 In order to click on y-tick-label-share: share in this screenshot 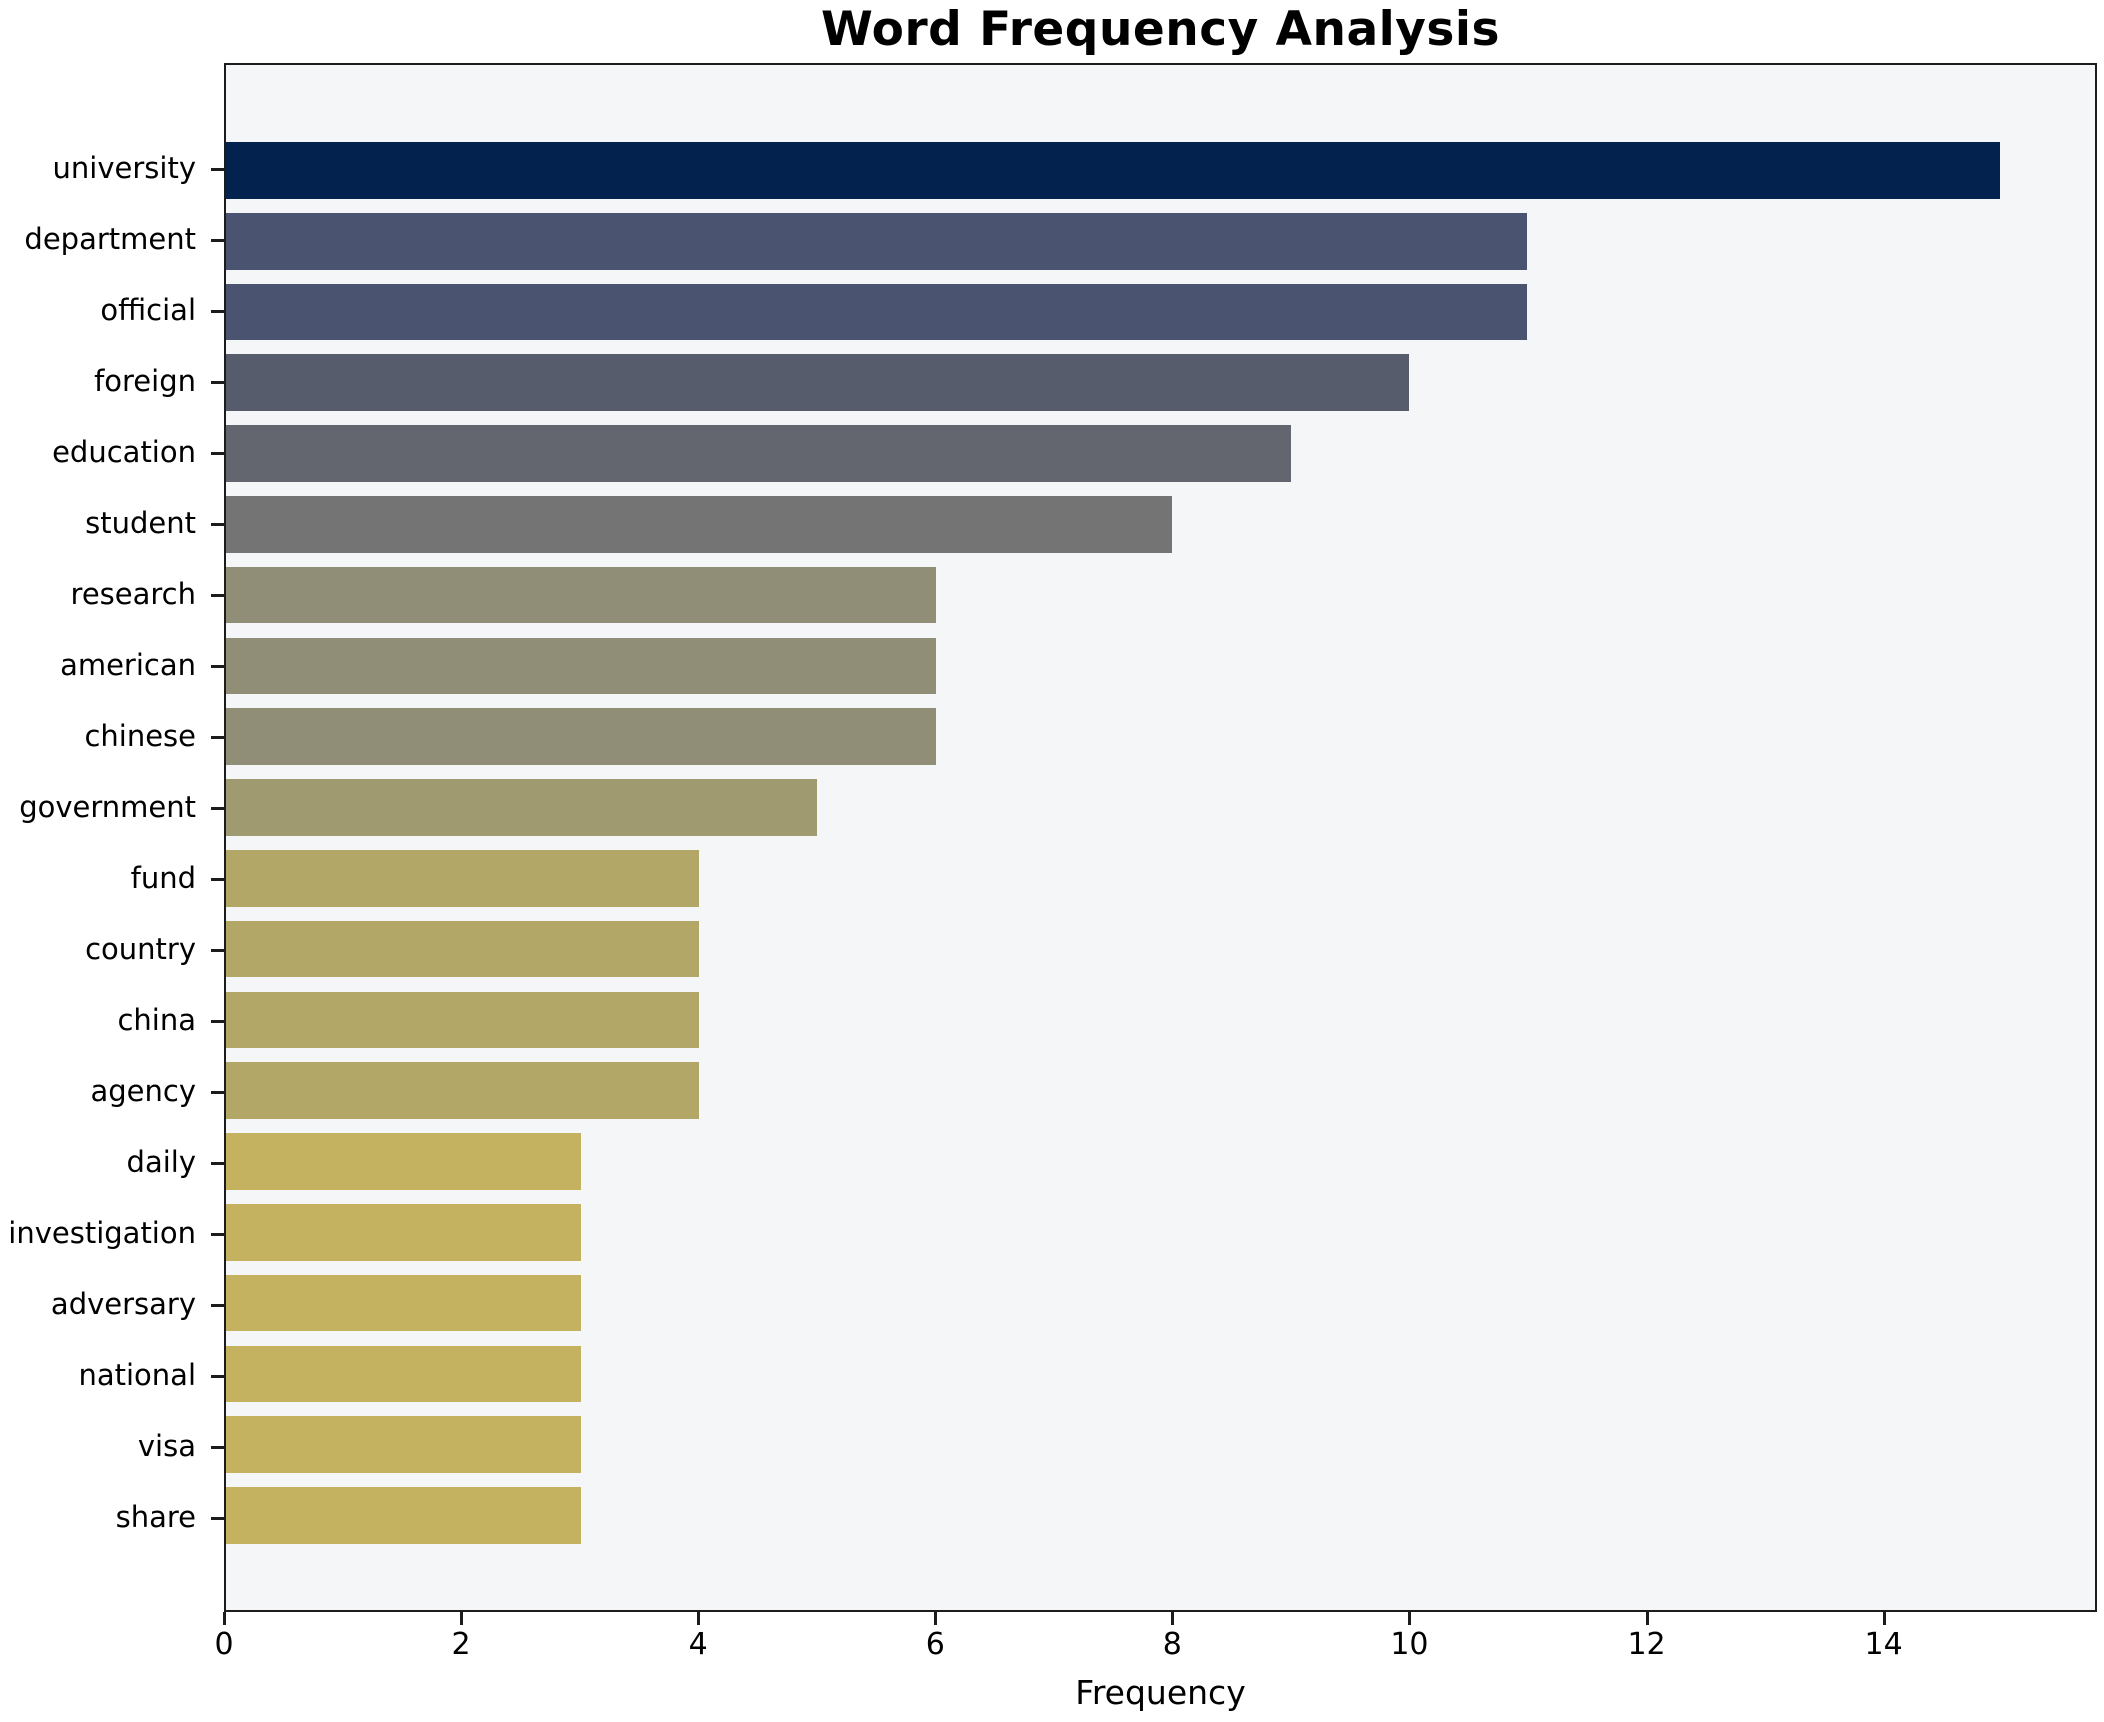, I will do `click(155, 1517)`.